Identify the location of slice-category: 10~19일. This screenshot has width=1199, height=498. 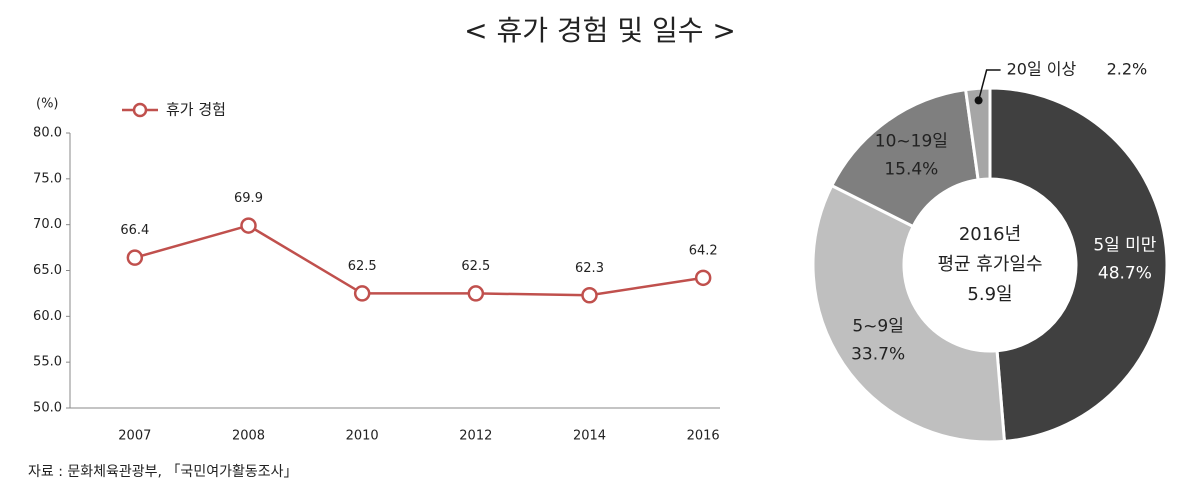
(911, 141).